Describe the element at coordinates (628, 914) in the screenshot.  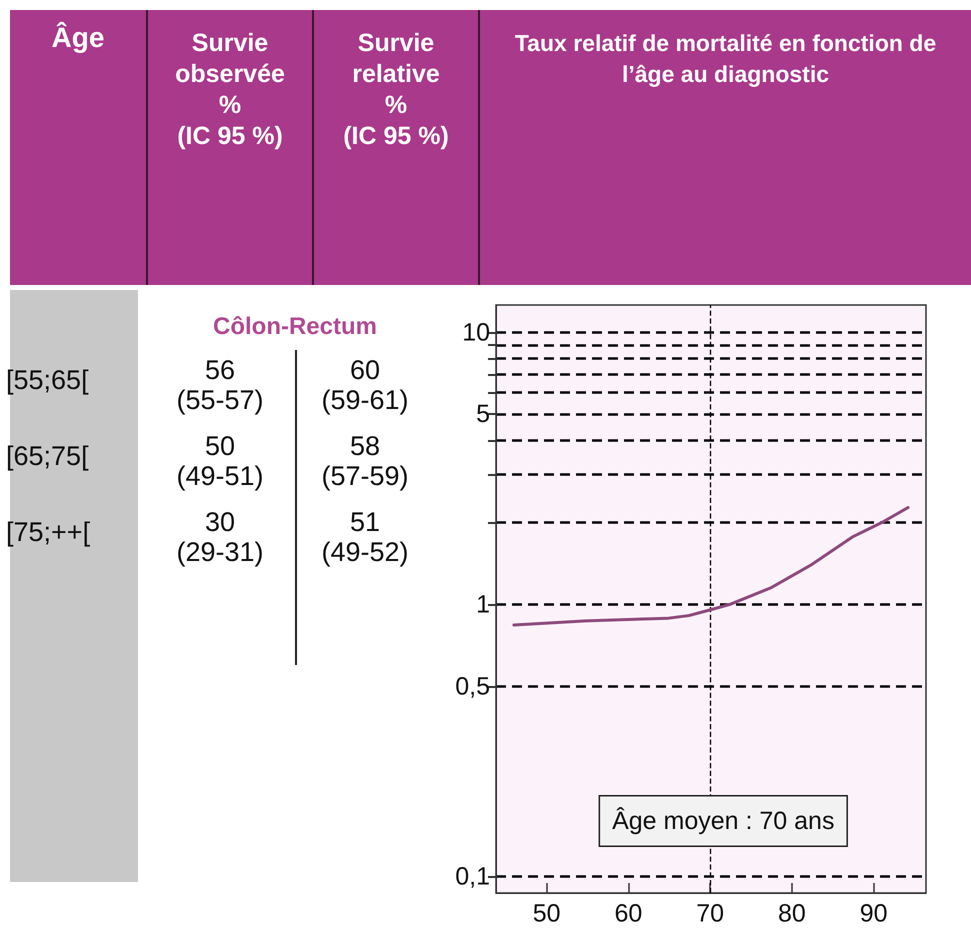
I see `x-tick-label: 60` at that location.